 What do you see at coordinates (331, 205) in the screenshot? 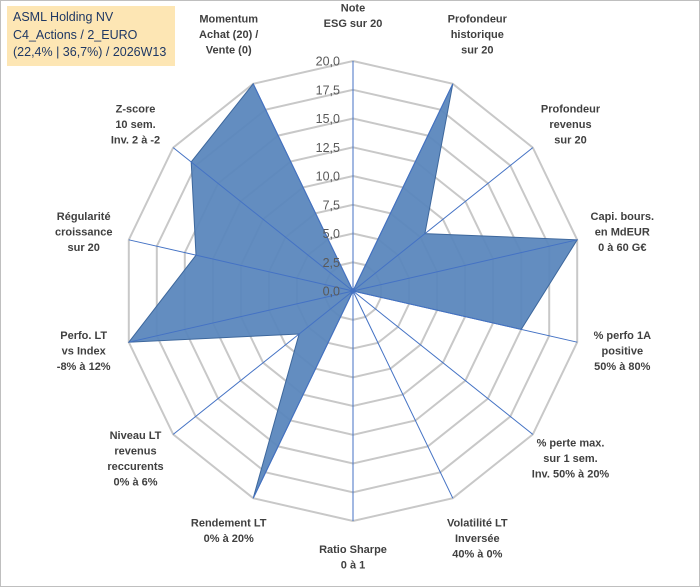
I see `tick-label: 7,5` at bounding box center [331, 205].